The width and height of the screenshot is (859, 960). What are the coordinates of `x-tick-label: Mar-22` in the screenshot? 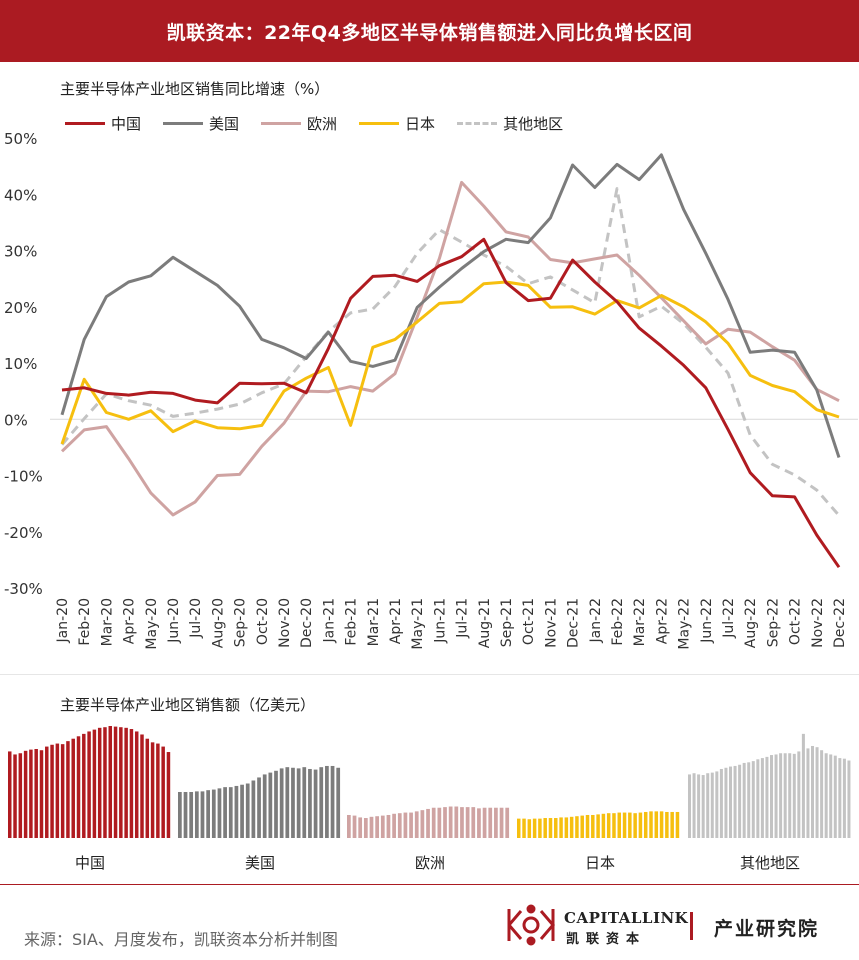 It's located at (640, 622).